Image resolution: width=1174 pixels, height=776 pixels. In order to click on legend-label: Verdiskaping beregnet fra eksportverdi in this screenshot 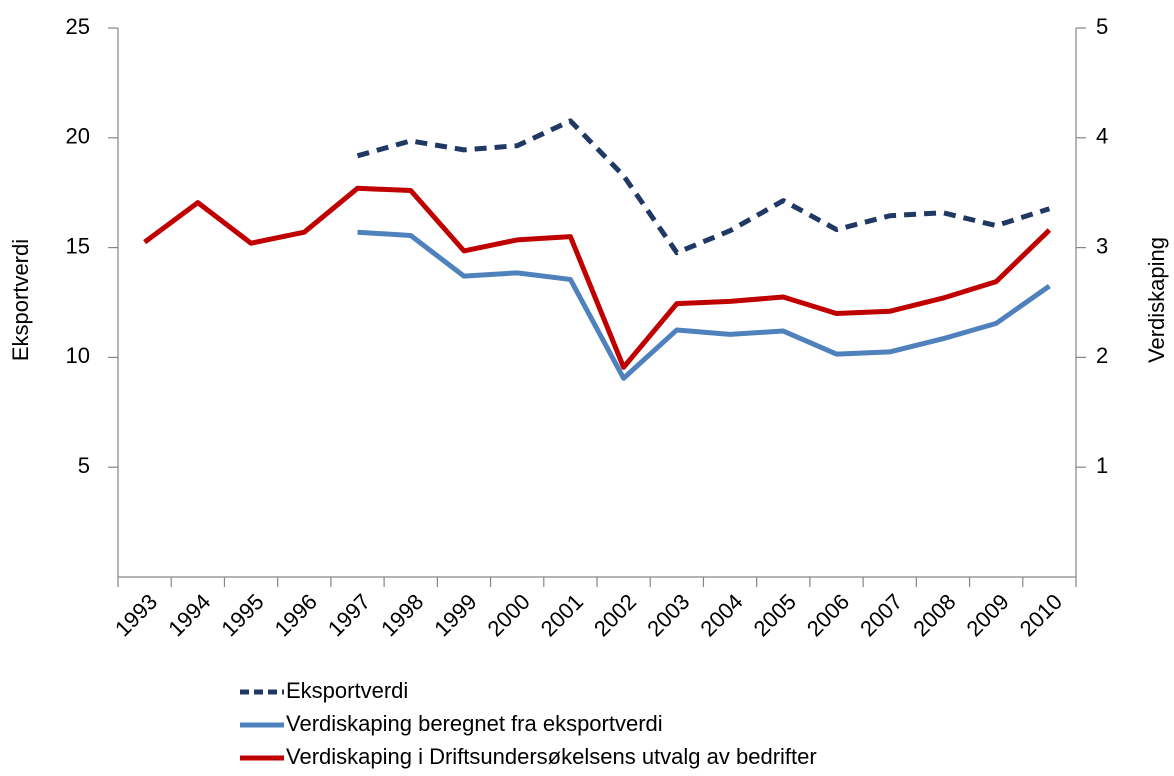, I will do `click(474, 723)`.